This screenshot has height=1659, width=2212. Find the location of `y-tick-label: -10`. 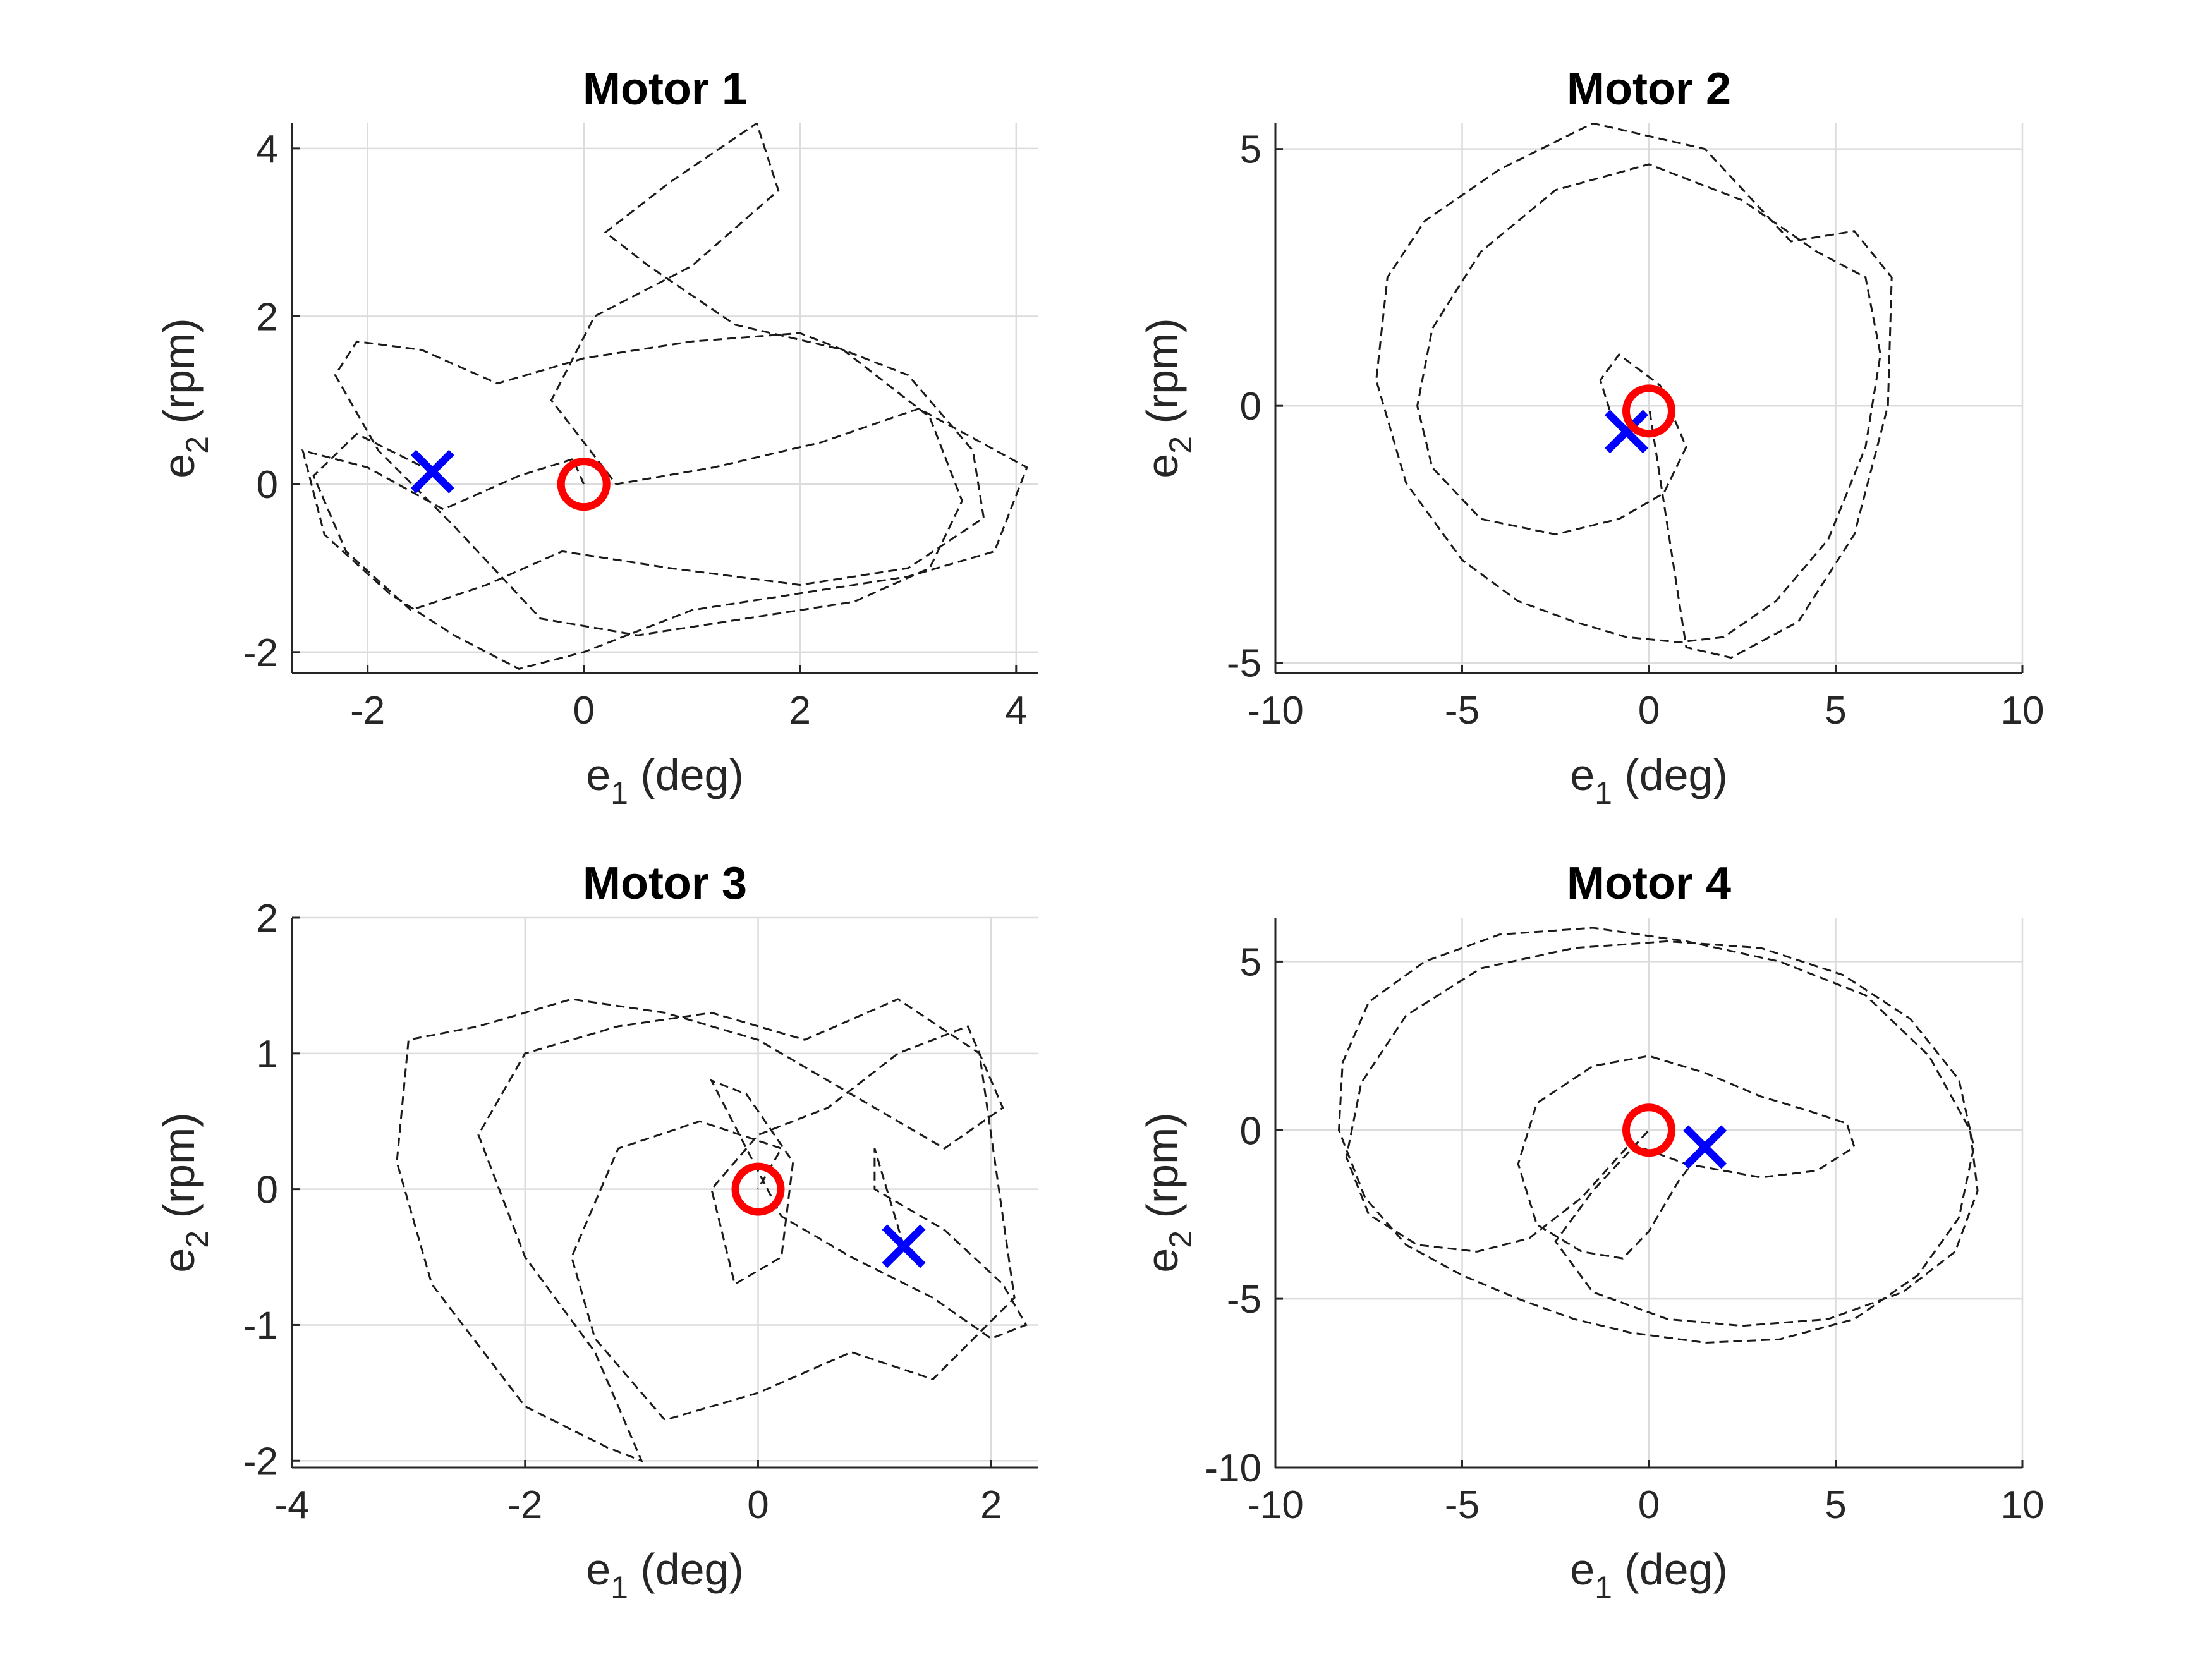

y-tick-label: -10 is located at coordinates (1233, 1468).